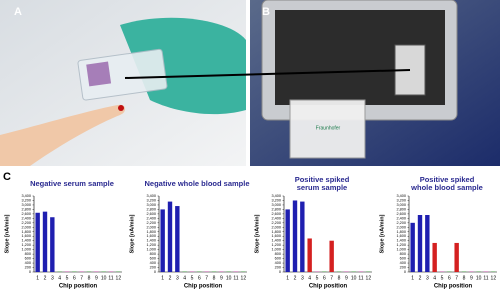 The width and height of the screenshot is (500, 292). What do you see at coordinates (203, 287) in the screenshot?
I see `x-axis-label: Chip position` at bounding box center [203, 287].